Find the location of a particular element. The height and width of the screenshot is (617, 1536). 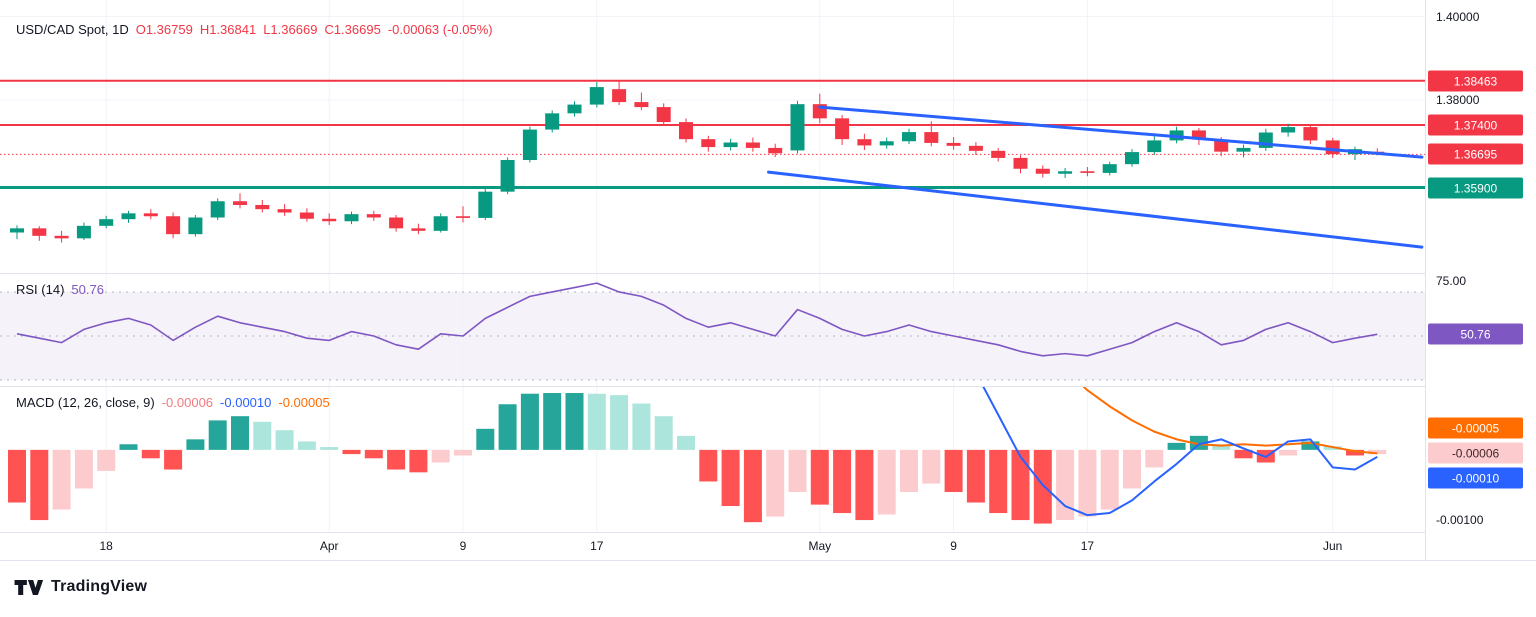

axis-tick-label: -0.00100 is located at coordinates (1460, 520).